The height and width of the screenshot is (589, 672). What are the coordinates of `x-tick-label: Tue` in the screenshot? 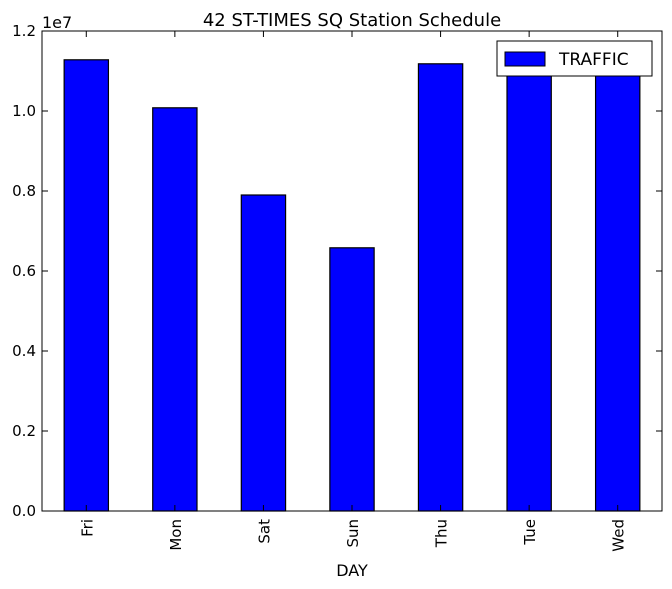 It's located at (530, 532).